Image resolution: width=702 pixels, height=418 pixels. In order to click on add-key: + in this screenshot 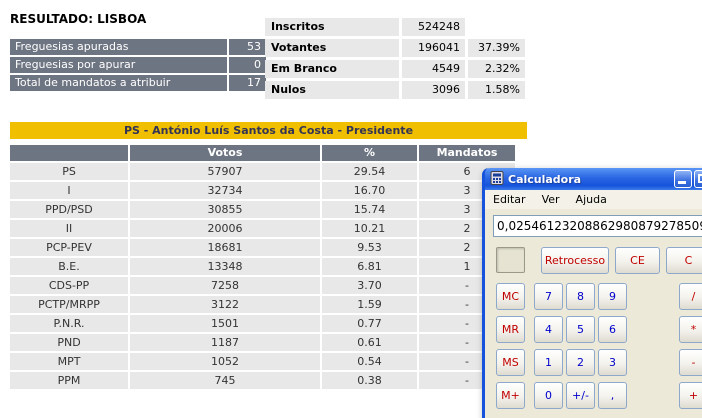, I will do `click(690, 395)`.